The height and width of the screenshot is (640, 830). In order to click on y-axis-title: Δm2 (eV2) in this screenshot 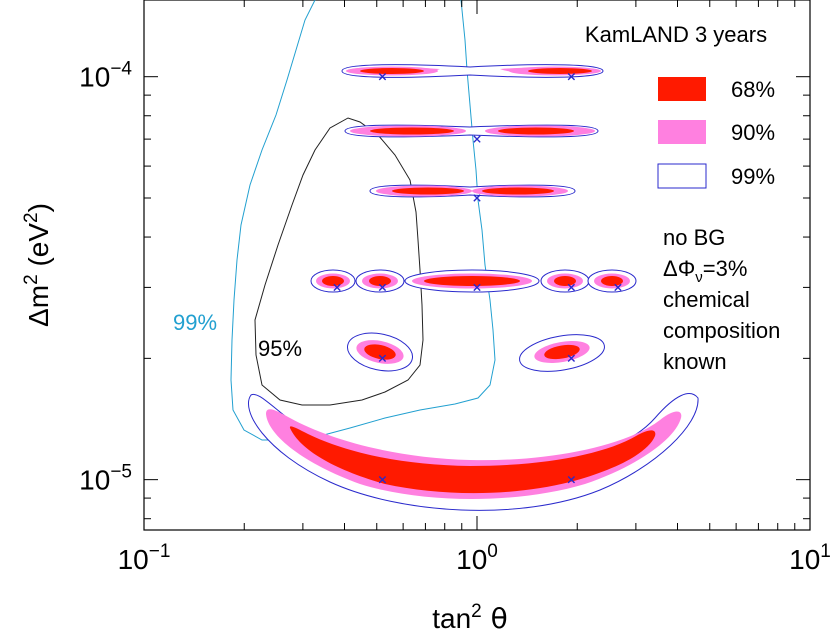, I will do `click(37, 265)`.